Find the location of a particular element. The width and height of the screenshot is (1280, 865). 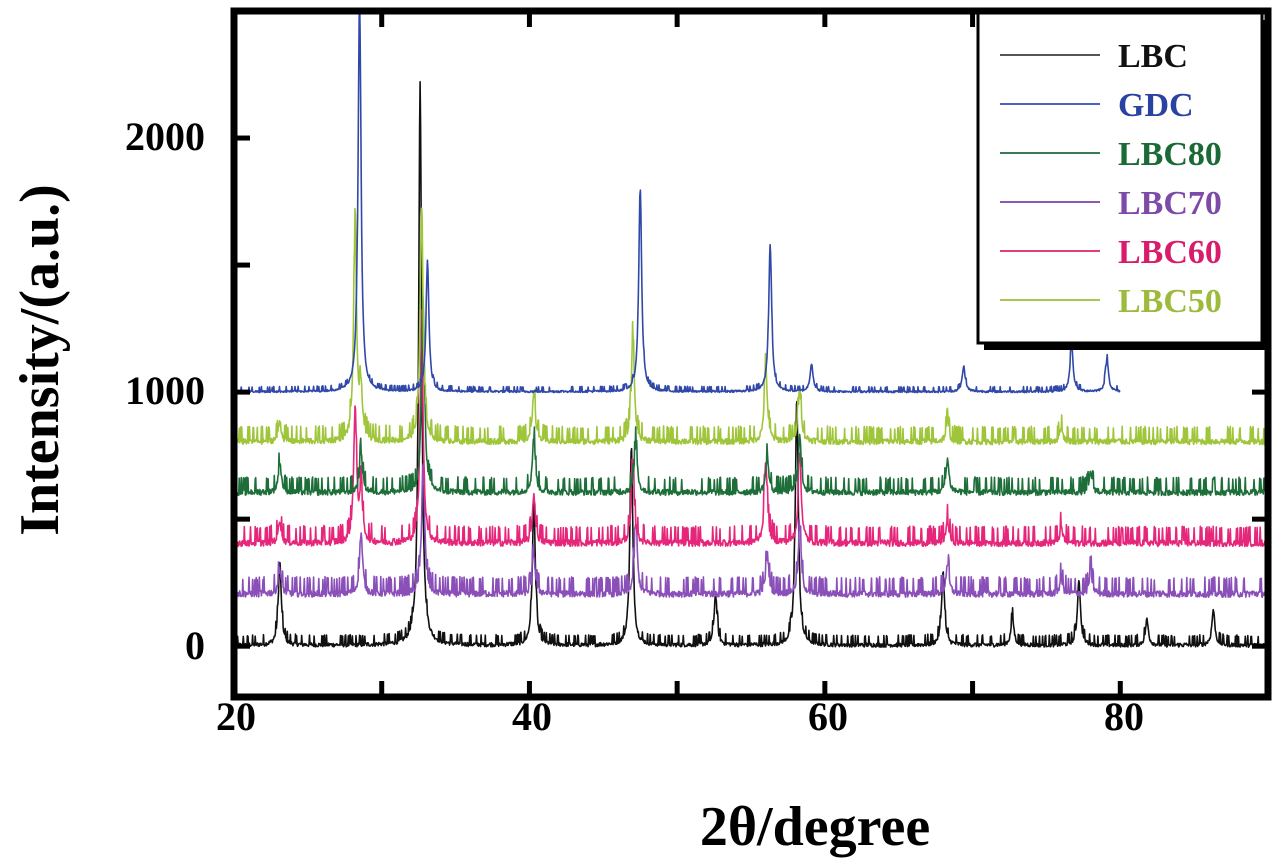

legend: LBC GDC LBC80 LBC70 LBC60 LBC50 is located at coordinates (1123, 180).